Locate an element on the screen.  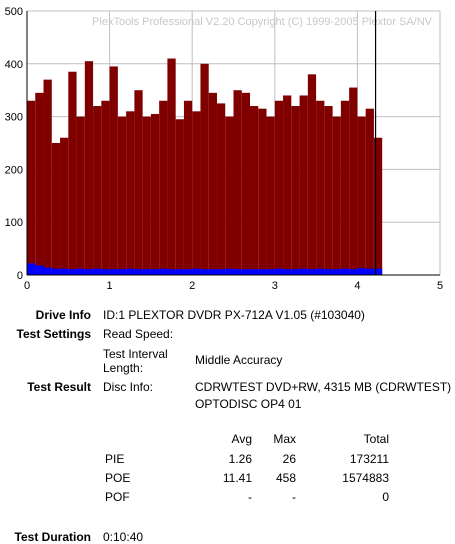
row-pie-max: 26 is located at coordinates (289, 459).